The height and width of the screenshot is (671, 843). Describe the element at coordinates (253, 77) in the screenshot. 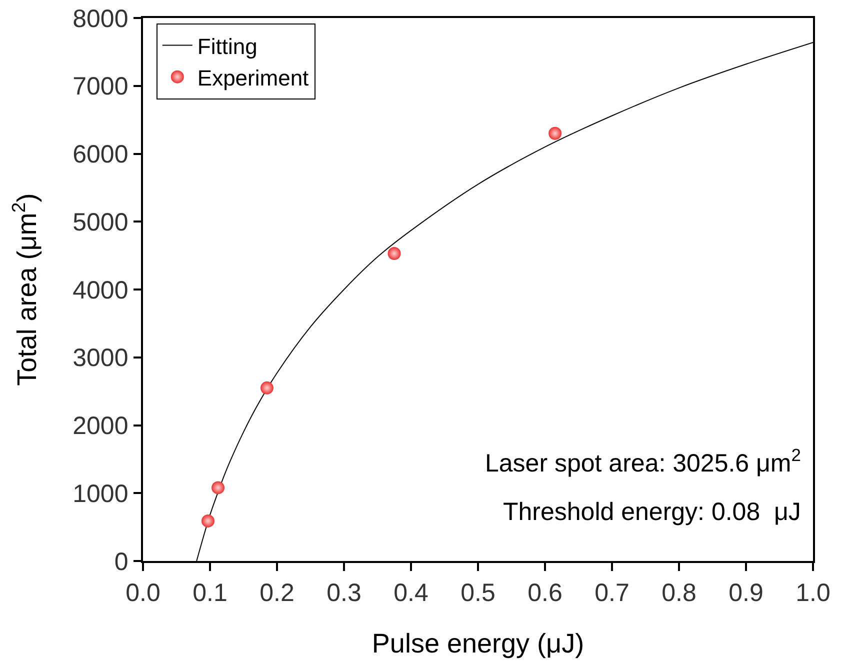

I see `legend-label: Experiment` at that location.